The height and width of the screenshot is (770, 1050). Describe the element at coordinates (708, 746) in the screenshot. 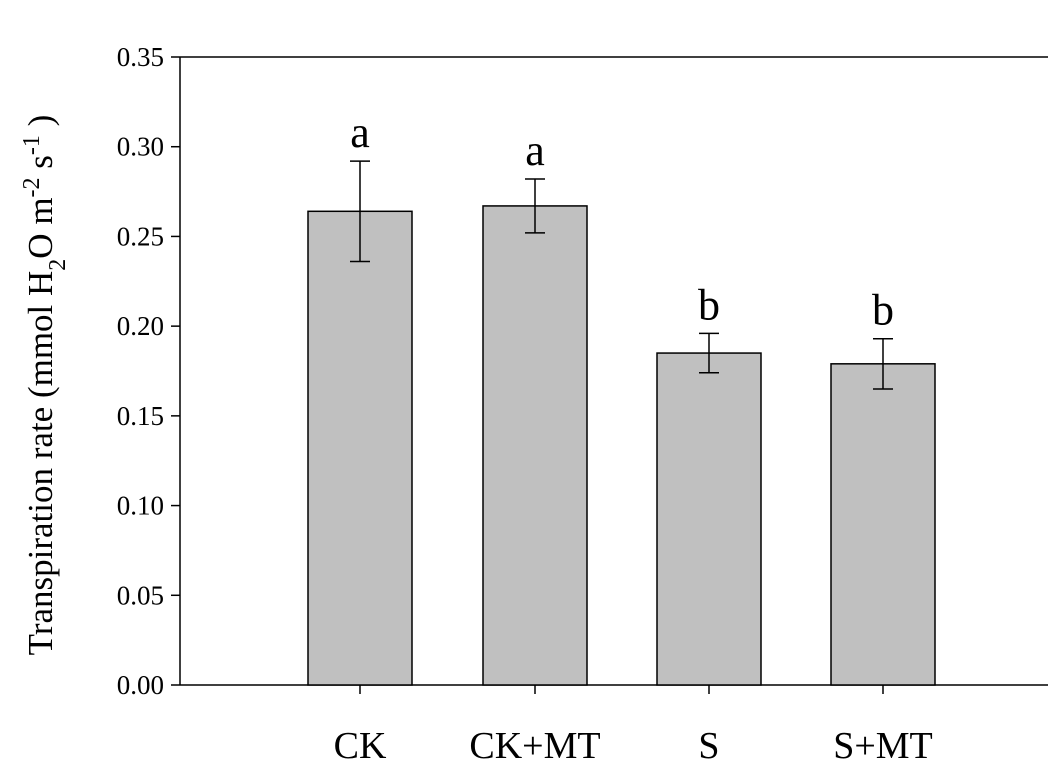

I see `category-label-2: S` at that location.